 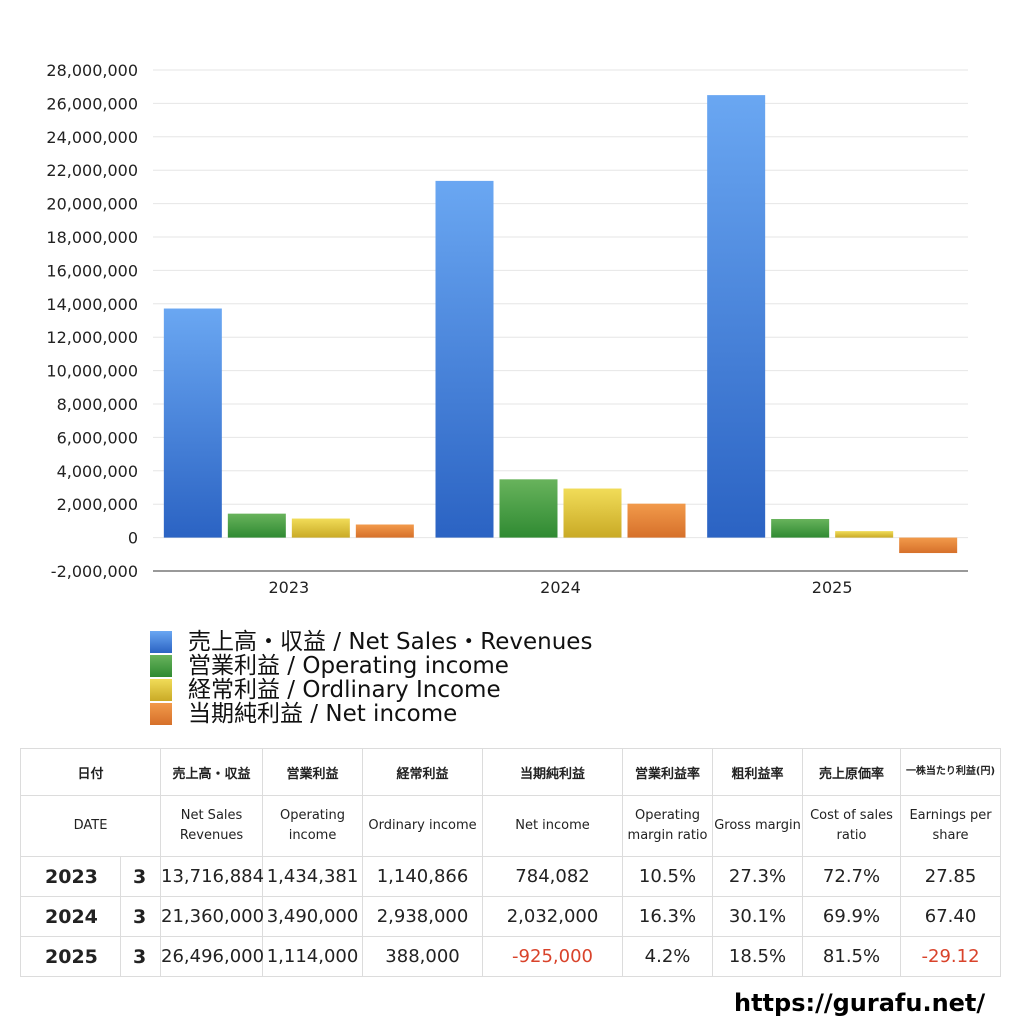 What do you see at coordinates (92, 371) in the screenshot?
I see `y-tick-label: 10,000,000` at bounding box center [92, 371].